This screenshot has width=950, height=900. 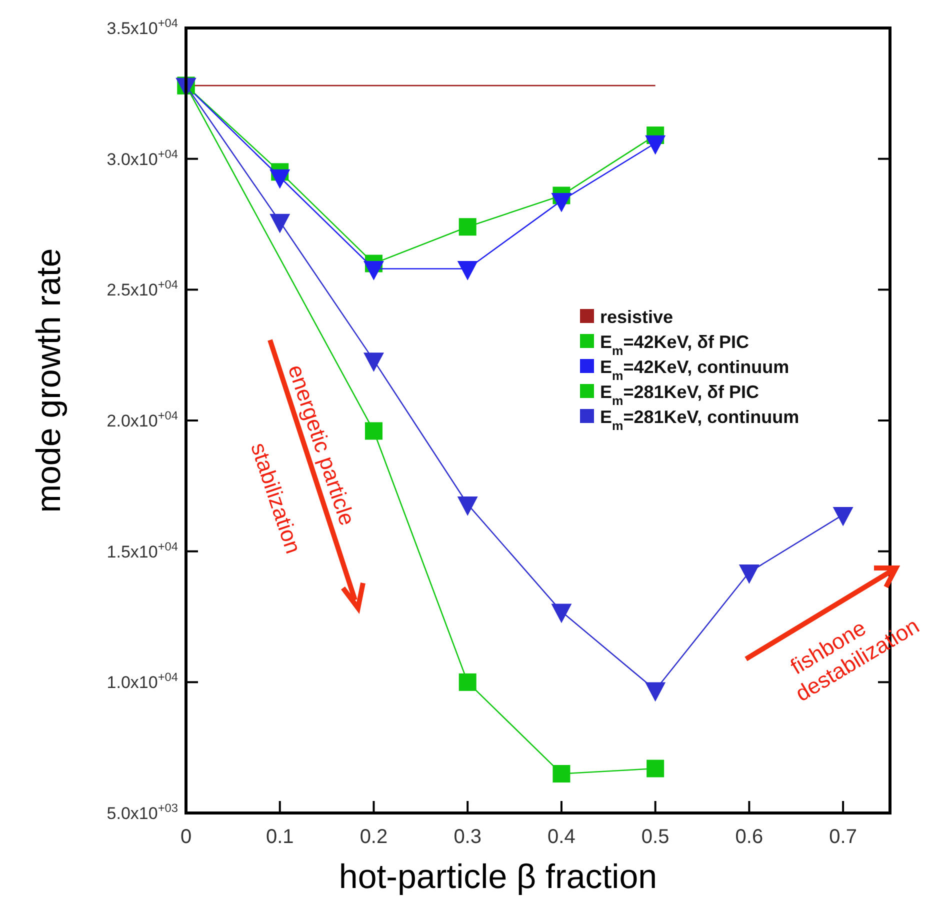 I want to click on x-tick-label: 0.5, so click(x=655, y=837).